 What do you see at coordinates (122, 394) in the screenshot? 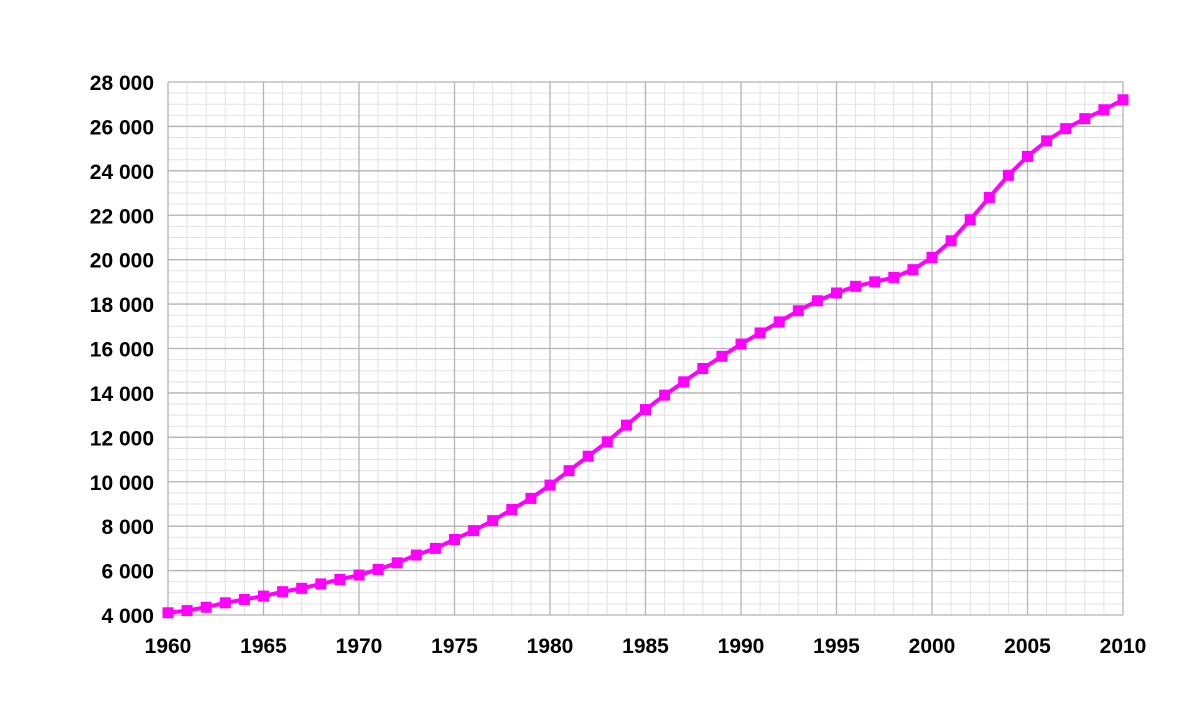
I see `y-tick-label: 14 000` at bounding box center [122, 394].